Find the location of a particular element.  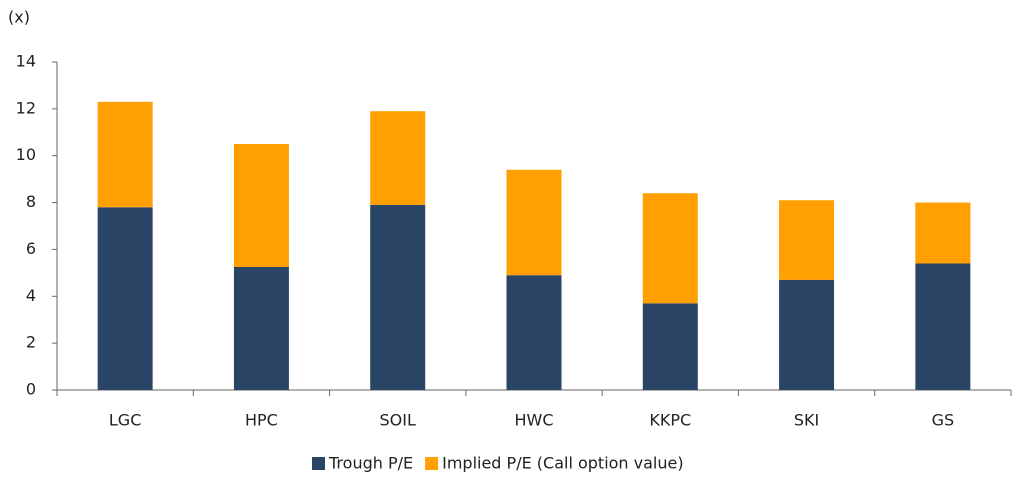

y-tick-label: 2 is located at coordinates (31, 342).